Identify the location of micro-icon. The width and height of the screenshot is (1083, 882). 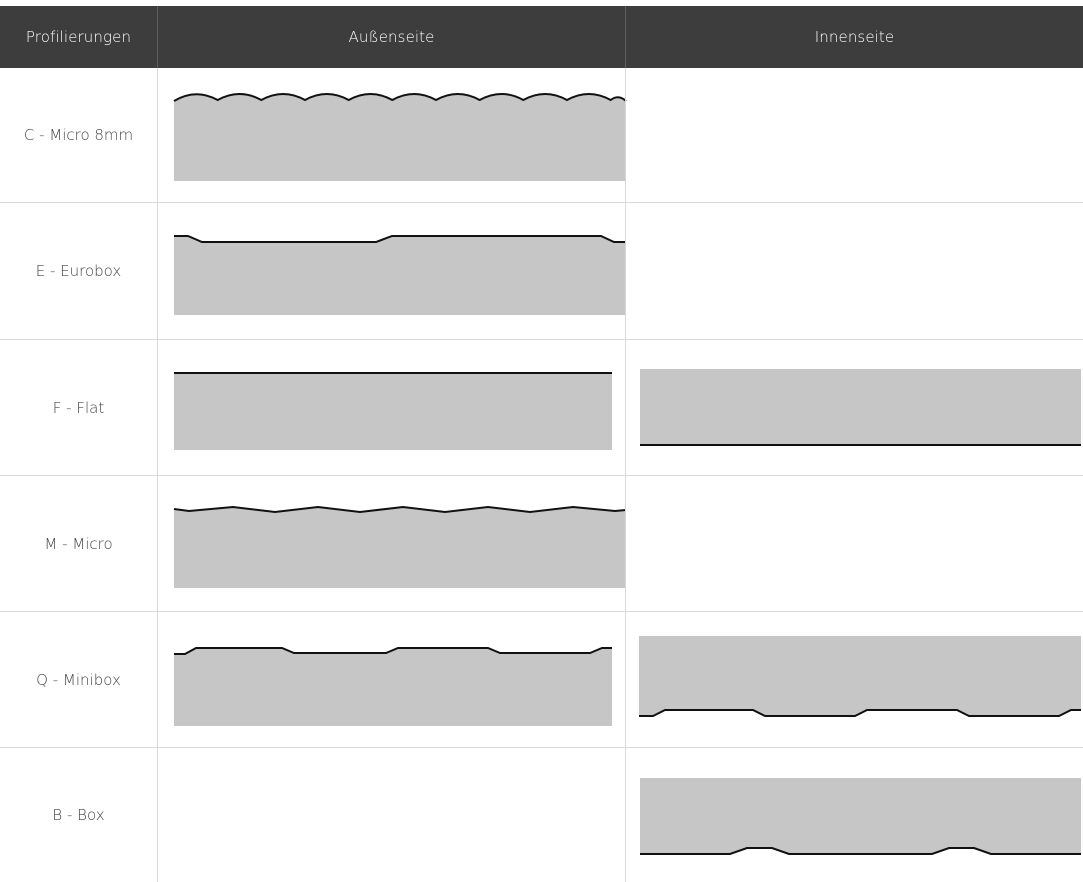
(400, 546).